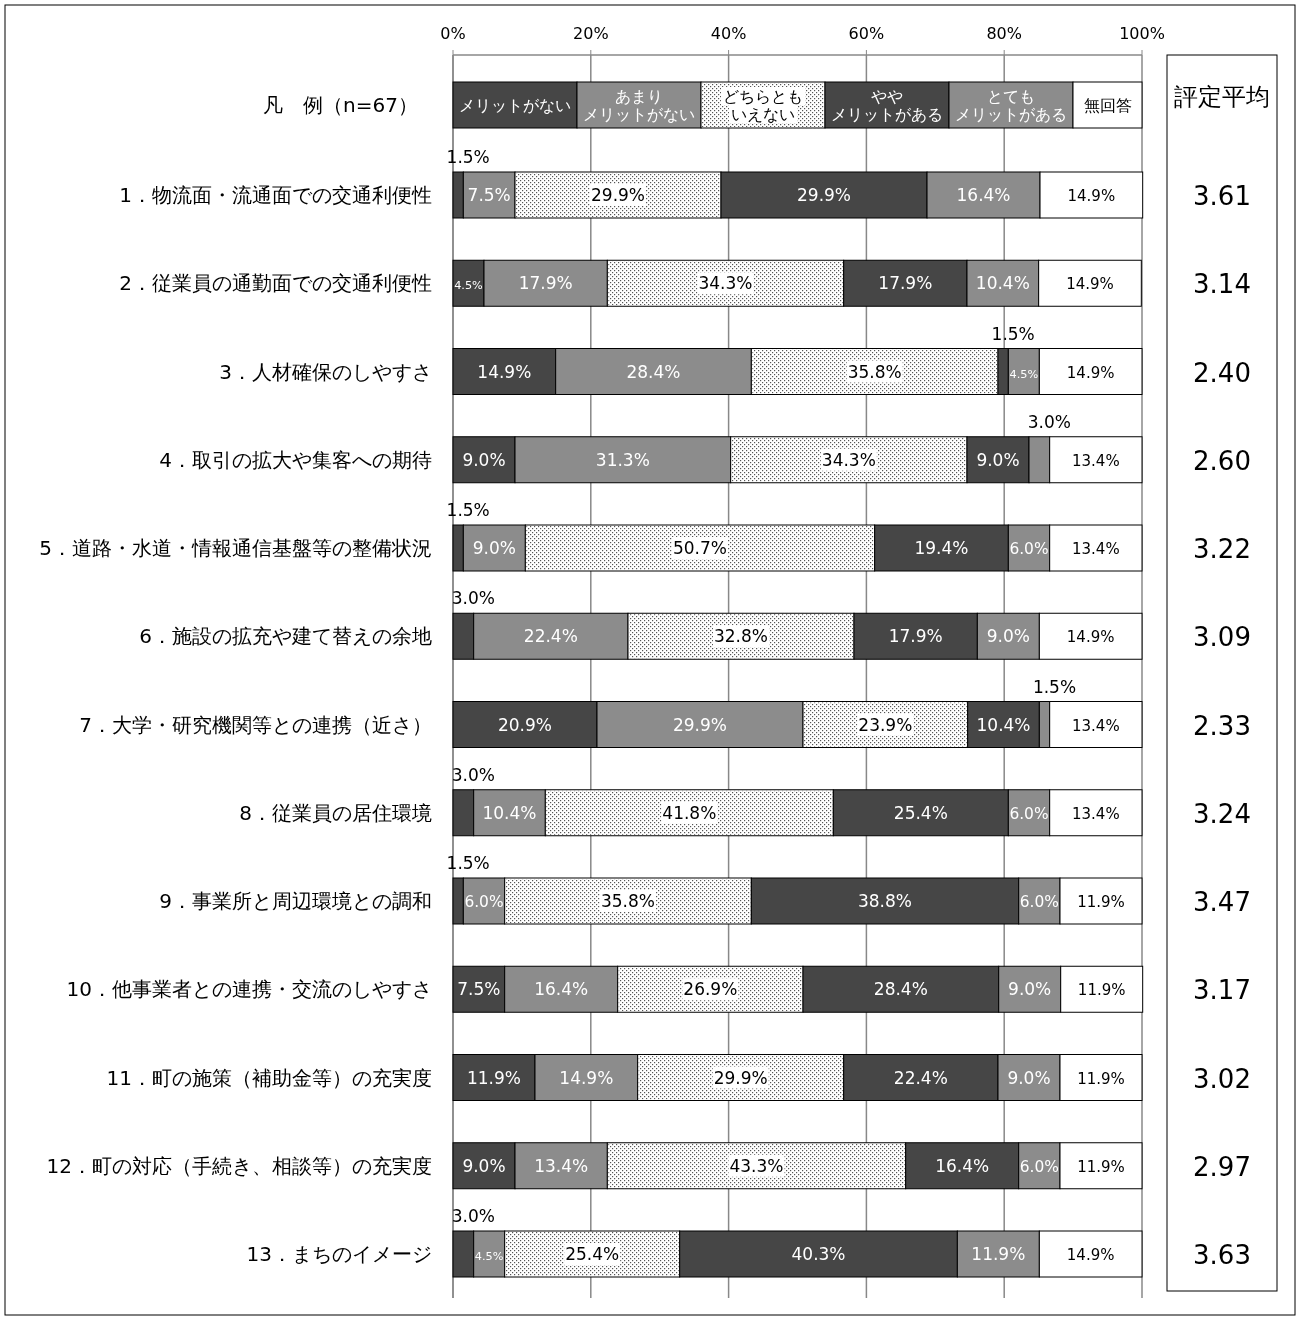  I want to click on text: 3.61, so click(1222, 196).